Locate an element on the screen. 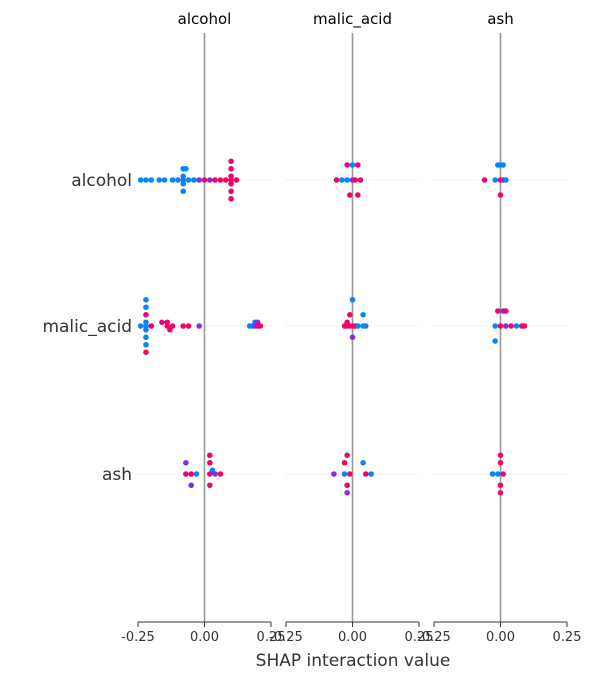 The height and width of the screenshot is (680, 594). row-label: malic_acid is located at coordinates (87, 327).